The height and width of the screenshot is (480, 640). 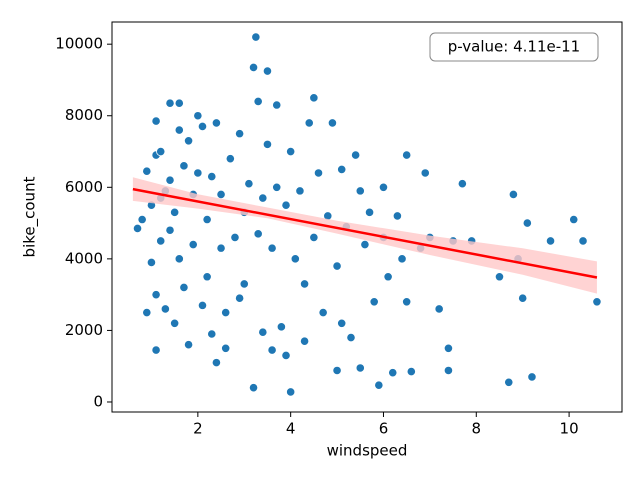 What do you see at coordinates (84, 258) in the screenshot?
I see `y-tick-label: 4000` at bounding box center [84, 258].